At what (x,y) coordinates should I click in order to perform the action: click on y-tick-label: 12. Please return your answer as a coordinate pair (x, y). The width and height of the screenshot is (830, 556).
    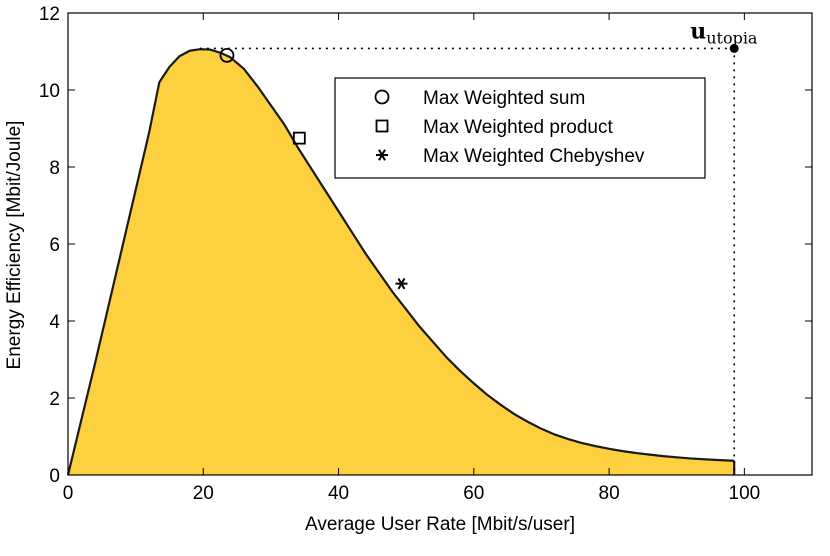
    Looking at the image, I should click on (49, 14).